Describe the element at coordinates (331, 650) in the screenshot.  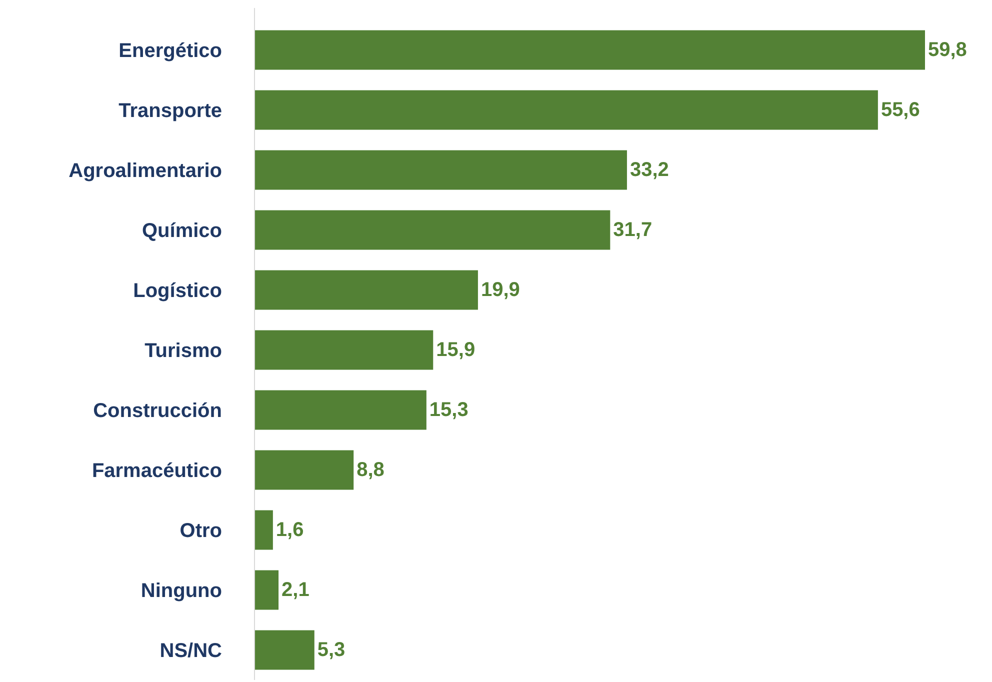
I see `data-label: 5,3` at that location.